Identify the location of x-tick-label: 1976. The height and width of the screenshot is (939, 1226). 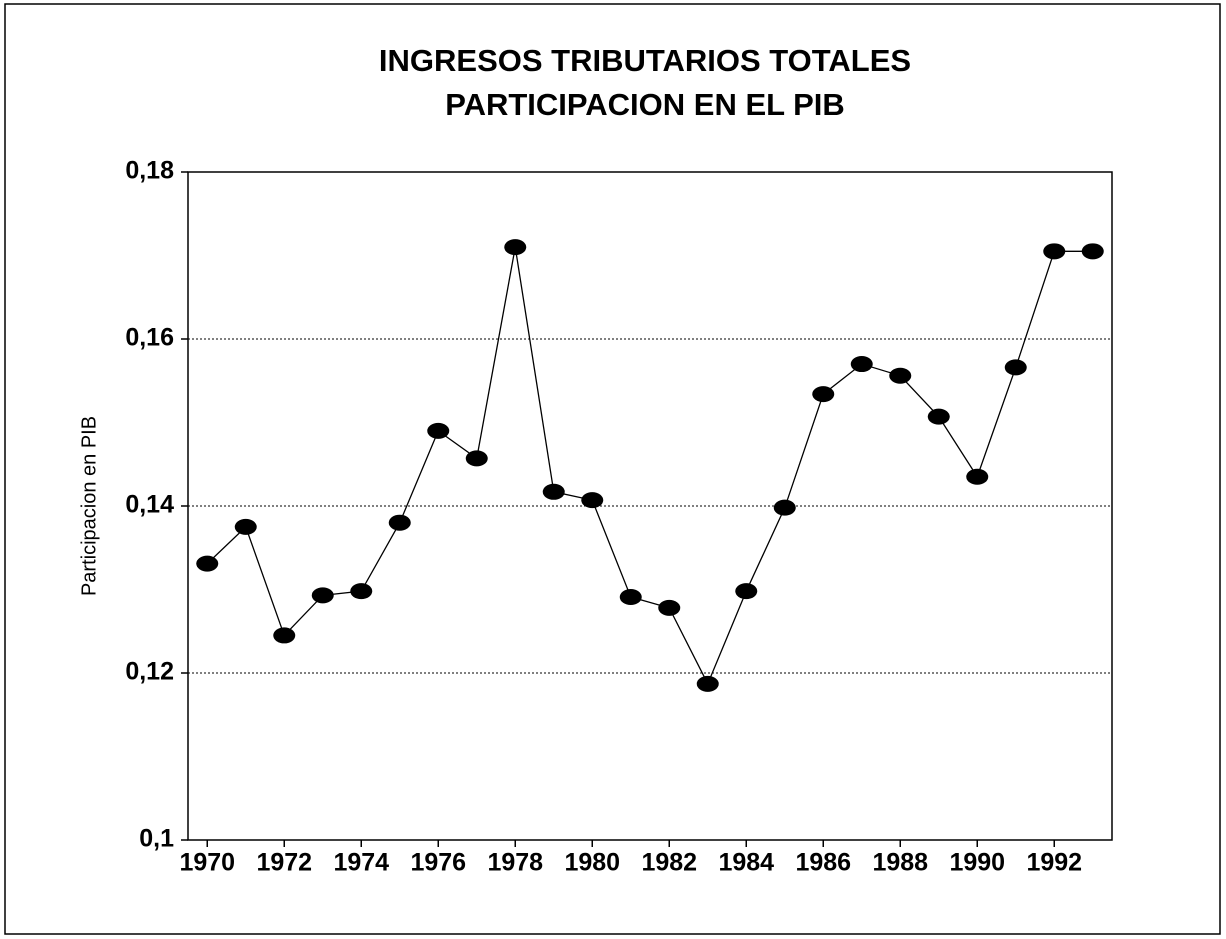
(438, 863).